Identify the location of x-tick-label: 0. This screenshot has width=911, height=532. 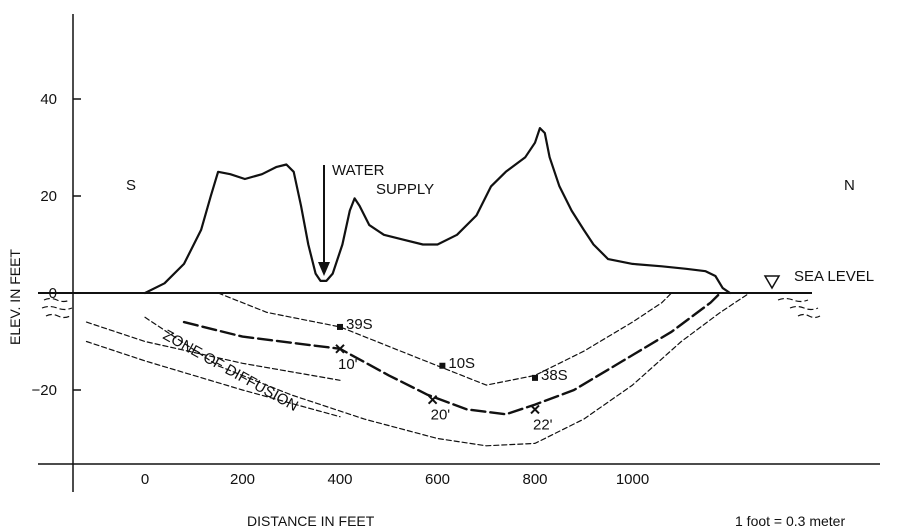
(145, 479).